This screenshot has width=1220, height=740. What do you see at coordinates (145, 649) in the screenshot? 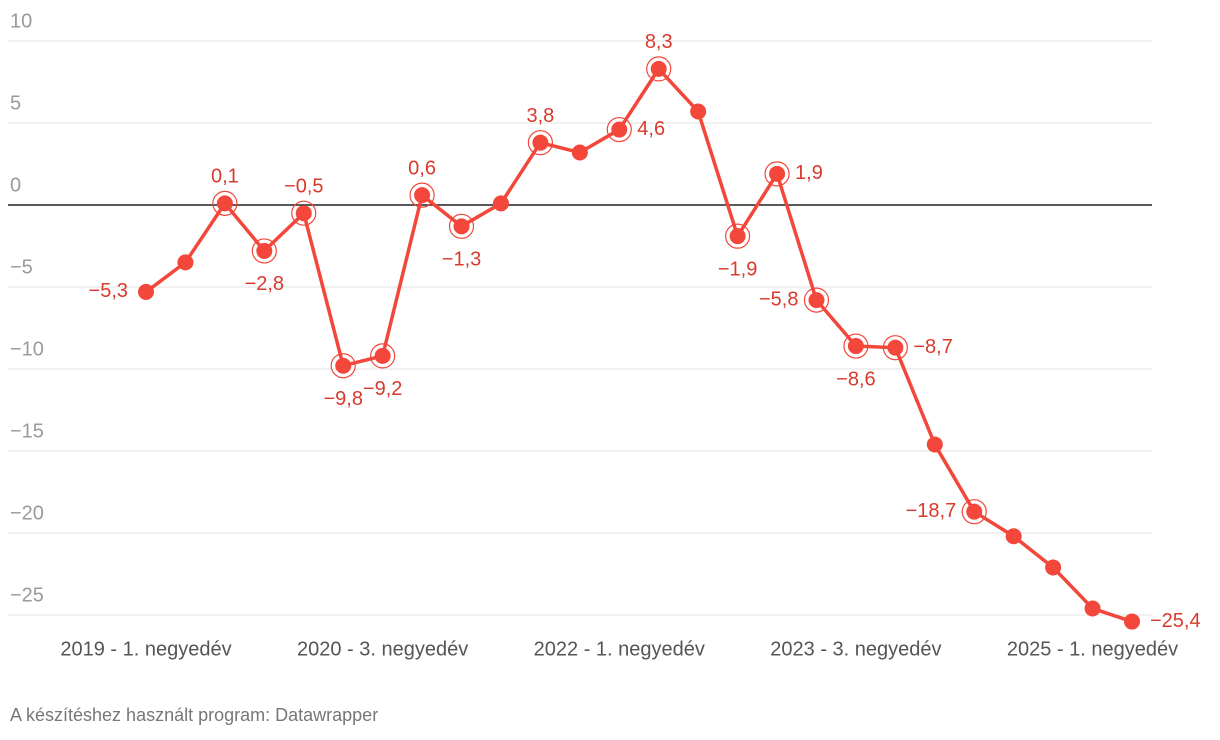
I see `x-tick-label: 2019 - 1. negyedév` at bounding box center [145, 649].